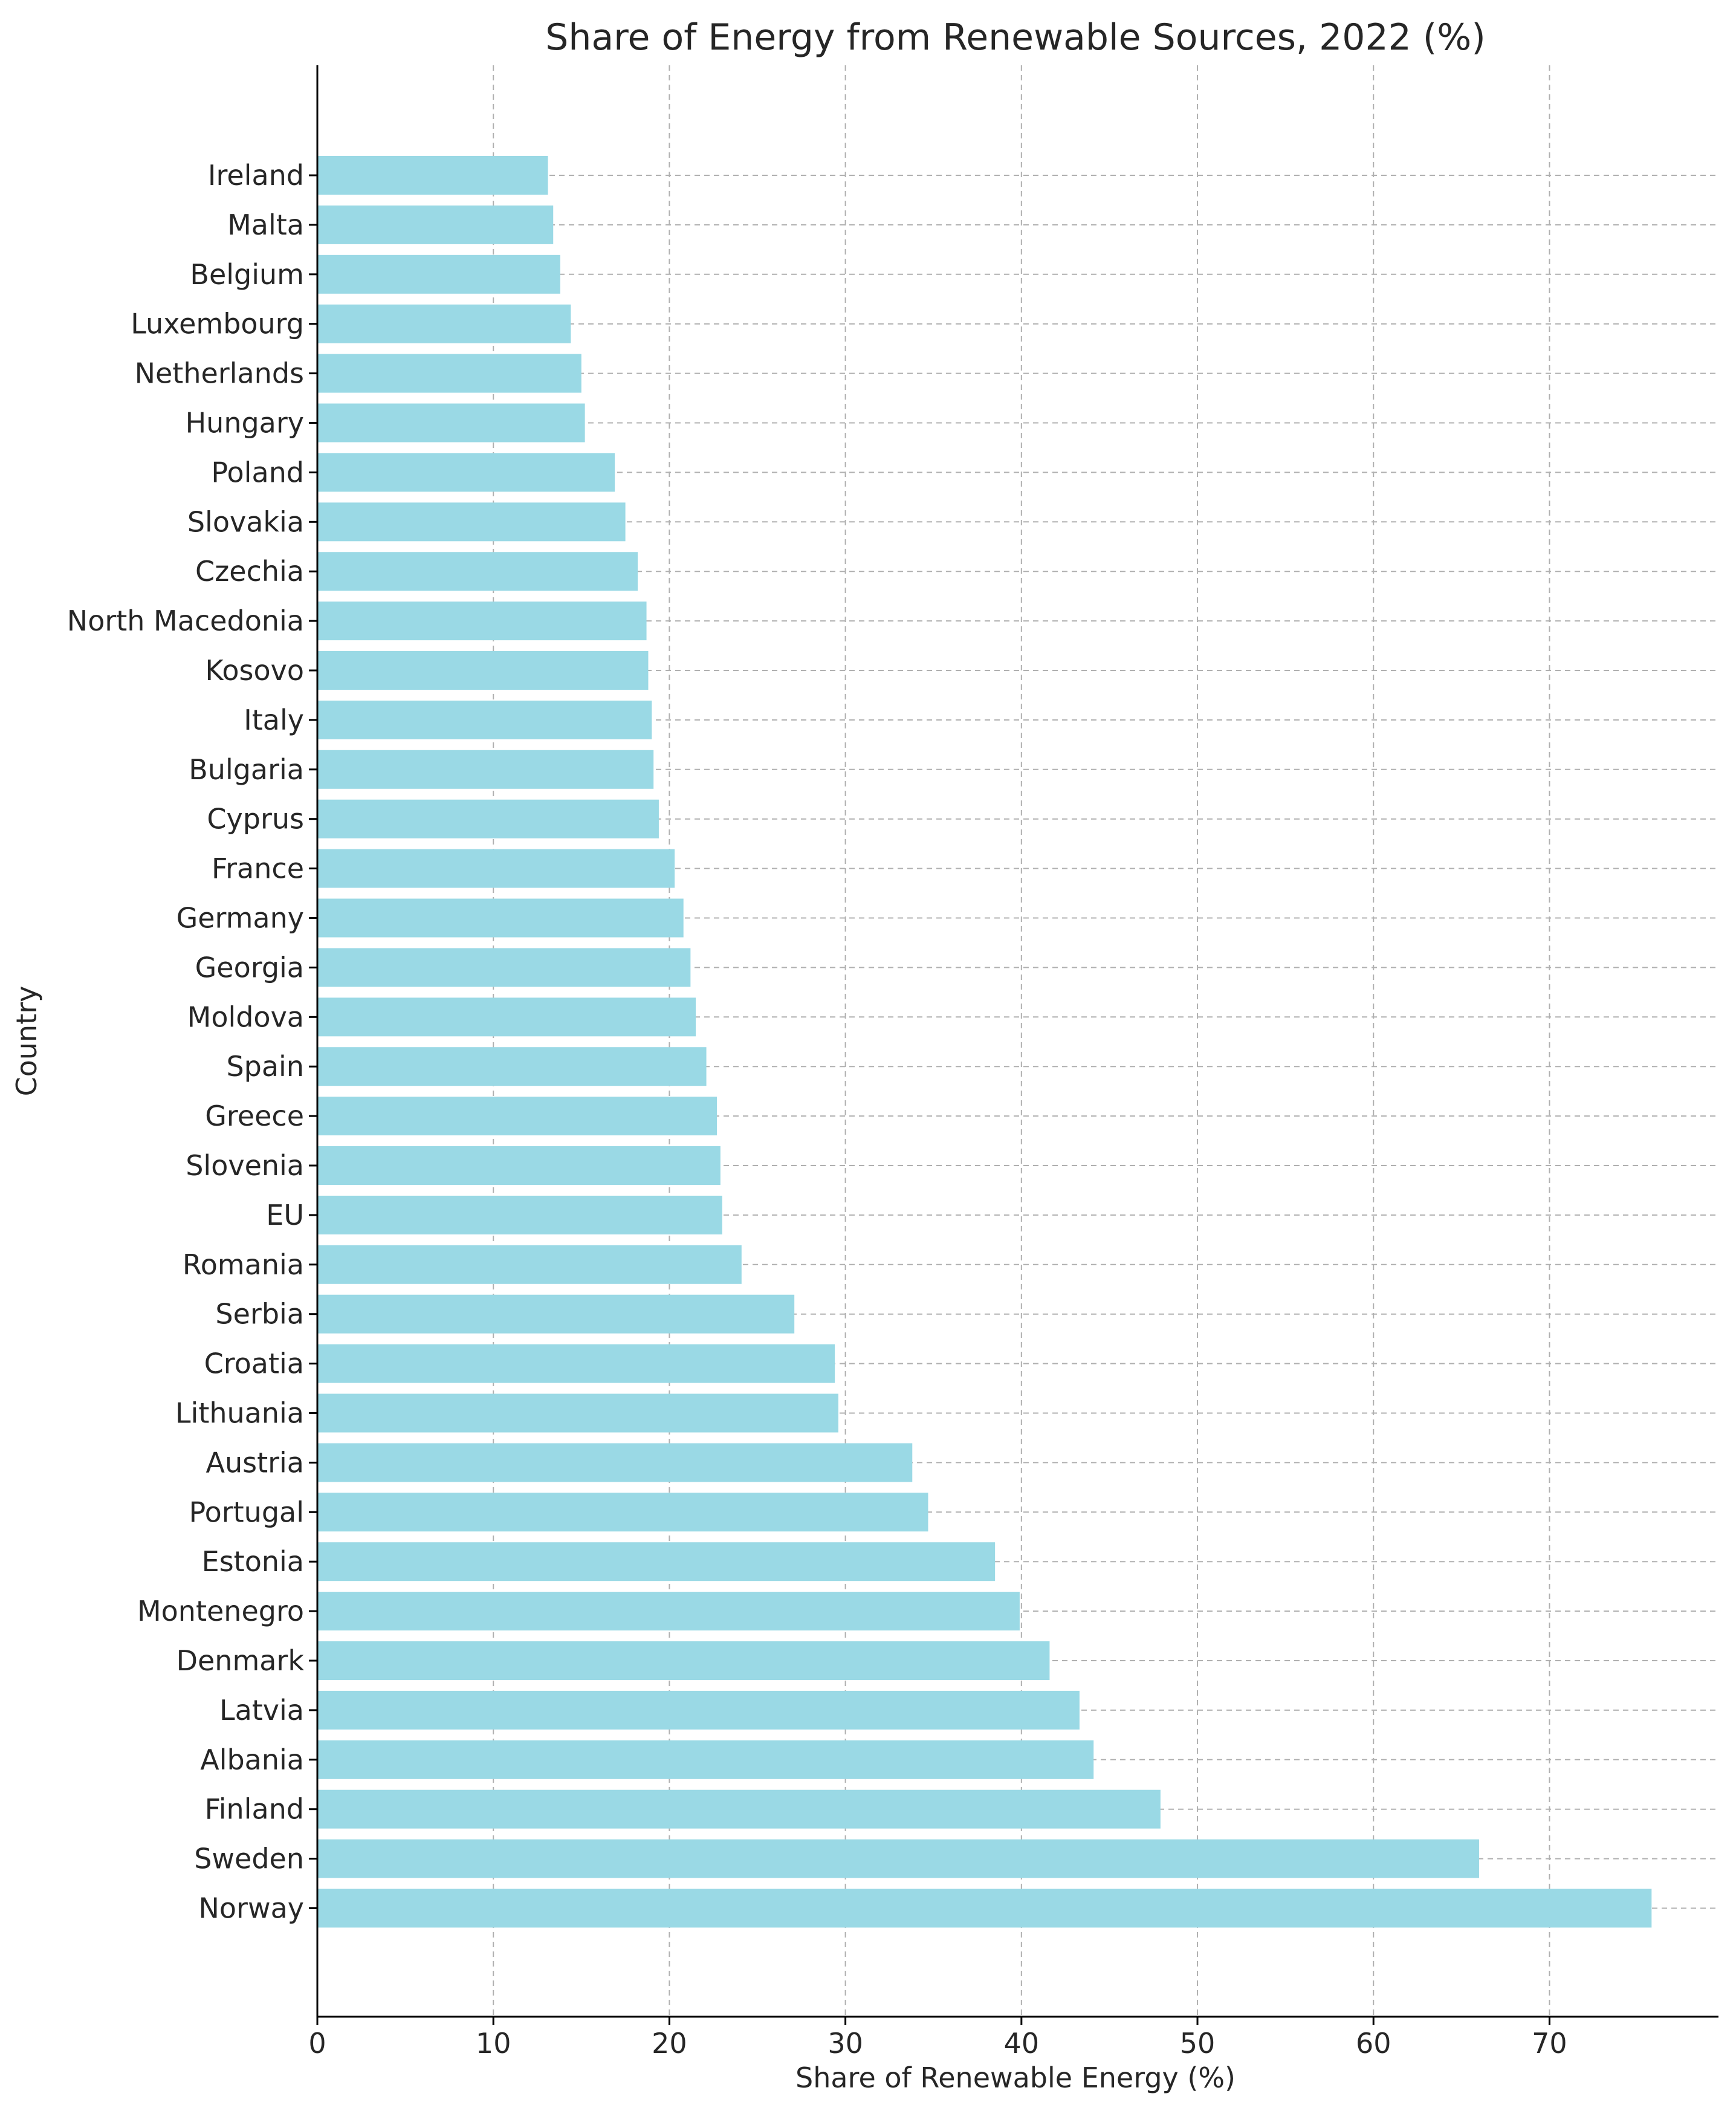 This screenshot has width=1736, height=2108. What do you see at coordinates (898, 1858) in the screenshot?
I see `bar-sweden` at bounding box center [898, 1858].